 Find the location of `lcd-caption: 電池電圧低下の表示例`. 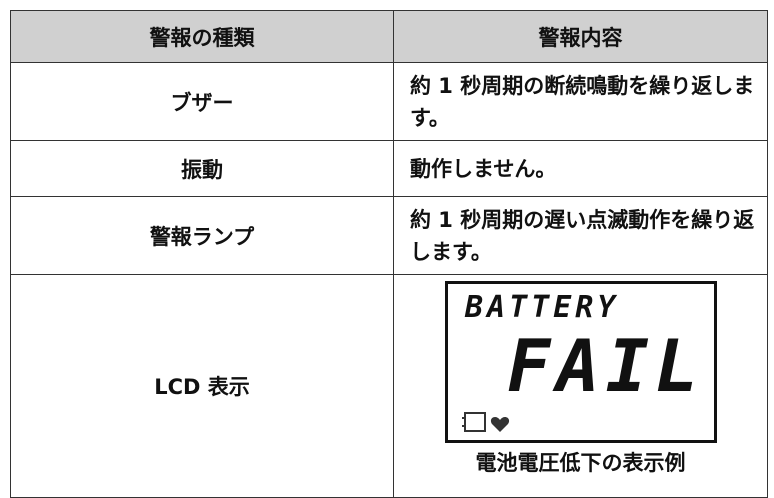

lcd-caption: 電池電圧低下の表示例 is located at coordinates (580, 463).